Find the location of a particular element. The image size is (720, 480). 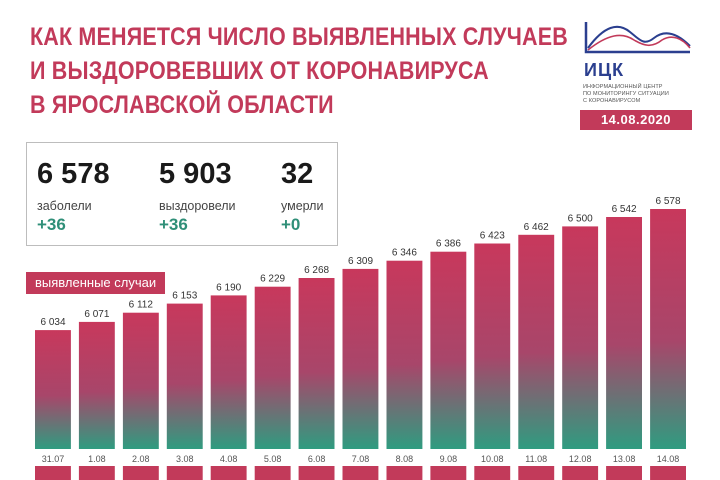

deaths-delta: +0 is located at coordinates (291, 224).